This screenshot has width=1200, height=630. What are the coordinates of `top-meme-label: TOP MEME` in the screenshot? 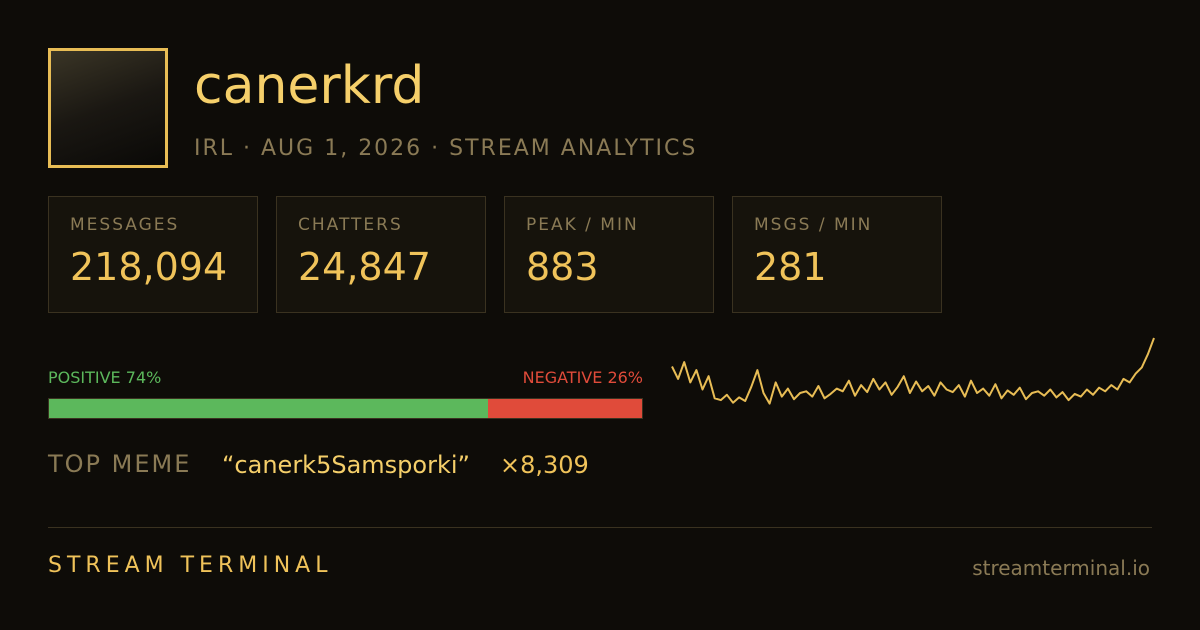 It's located at (120, 464).